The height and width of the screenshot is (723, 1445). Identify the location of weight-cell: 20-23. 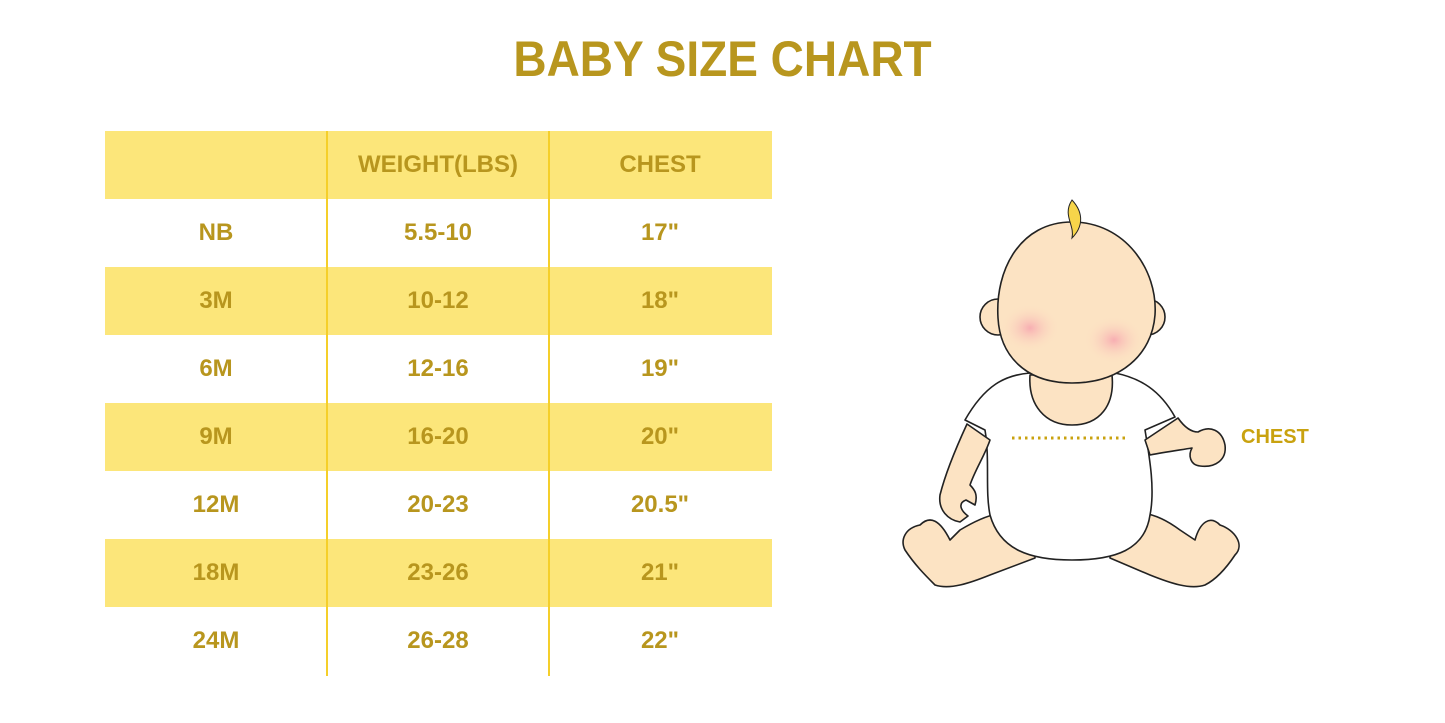
(438, 504).